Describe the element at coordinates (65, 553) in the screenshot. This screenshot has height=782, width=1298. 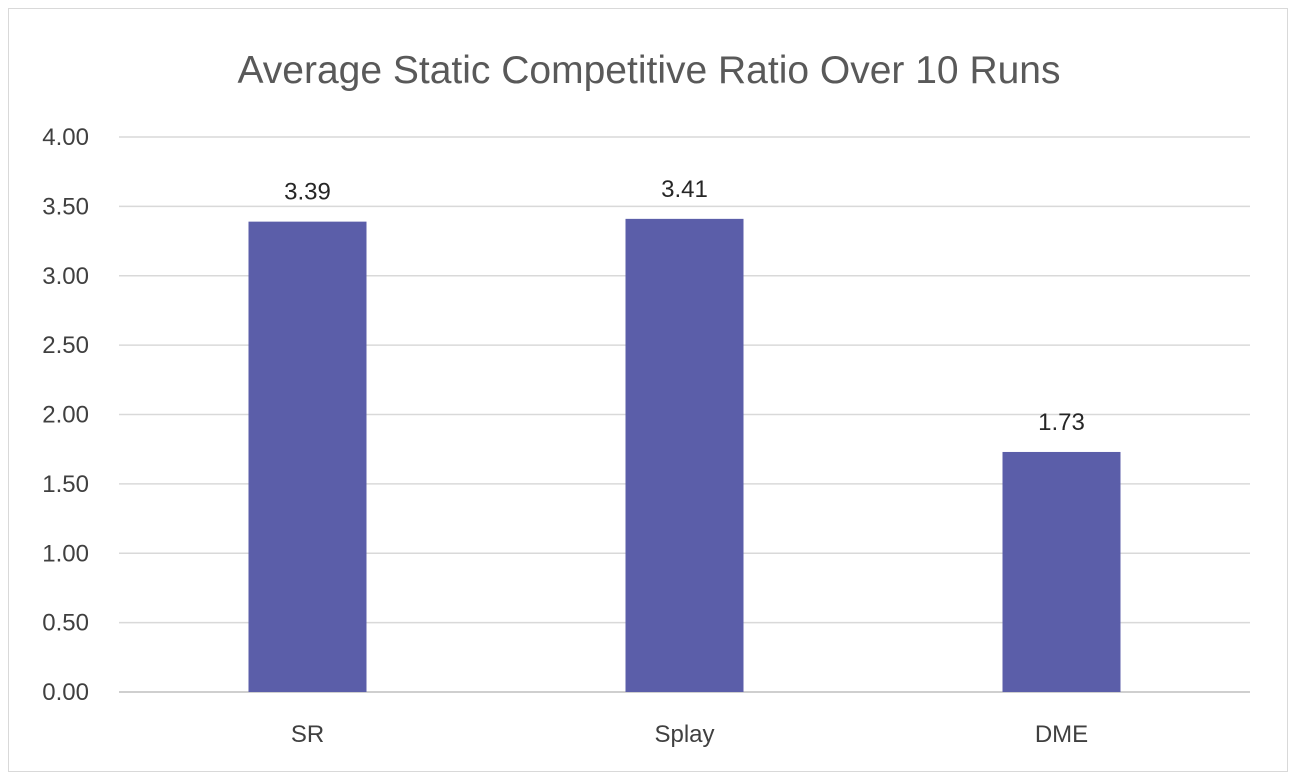
I see `y-tick-label: 1.00` at that location.